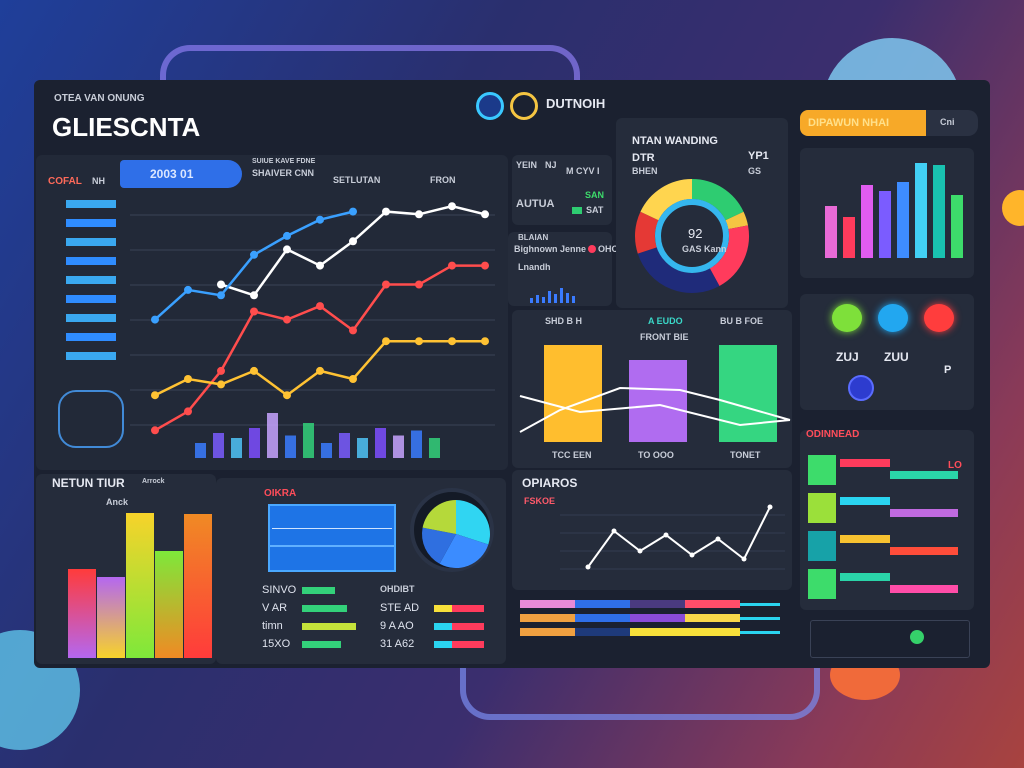 Image resolution: width=1024 pixels, height=768 pixels. I want to click on panel-label: OHO, so click(608, 249).